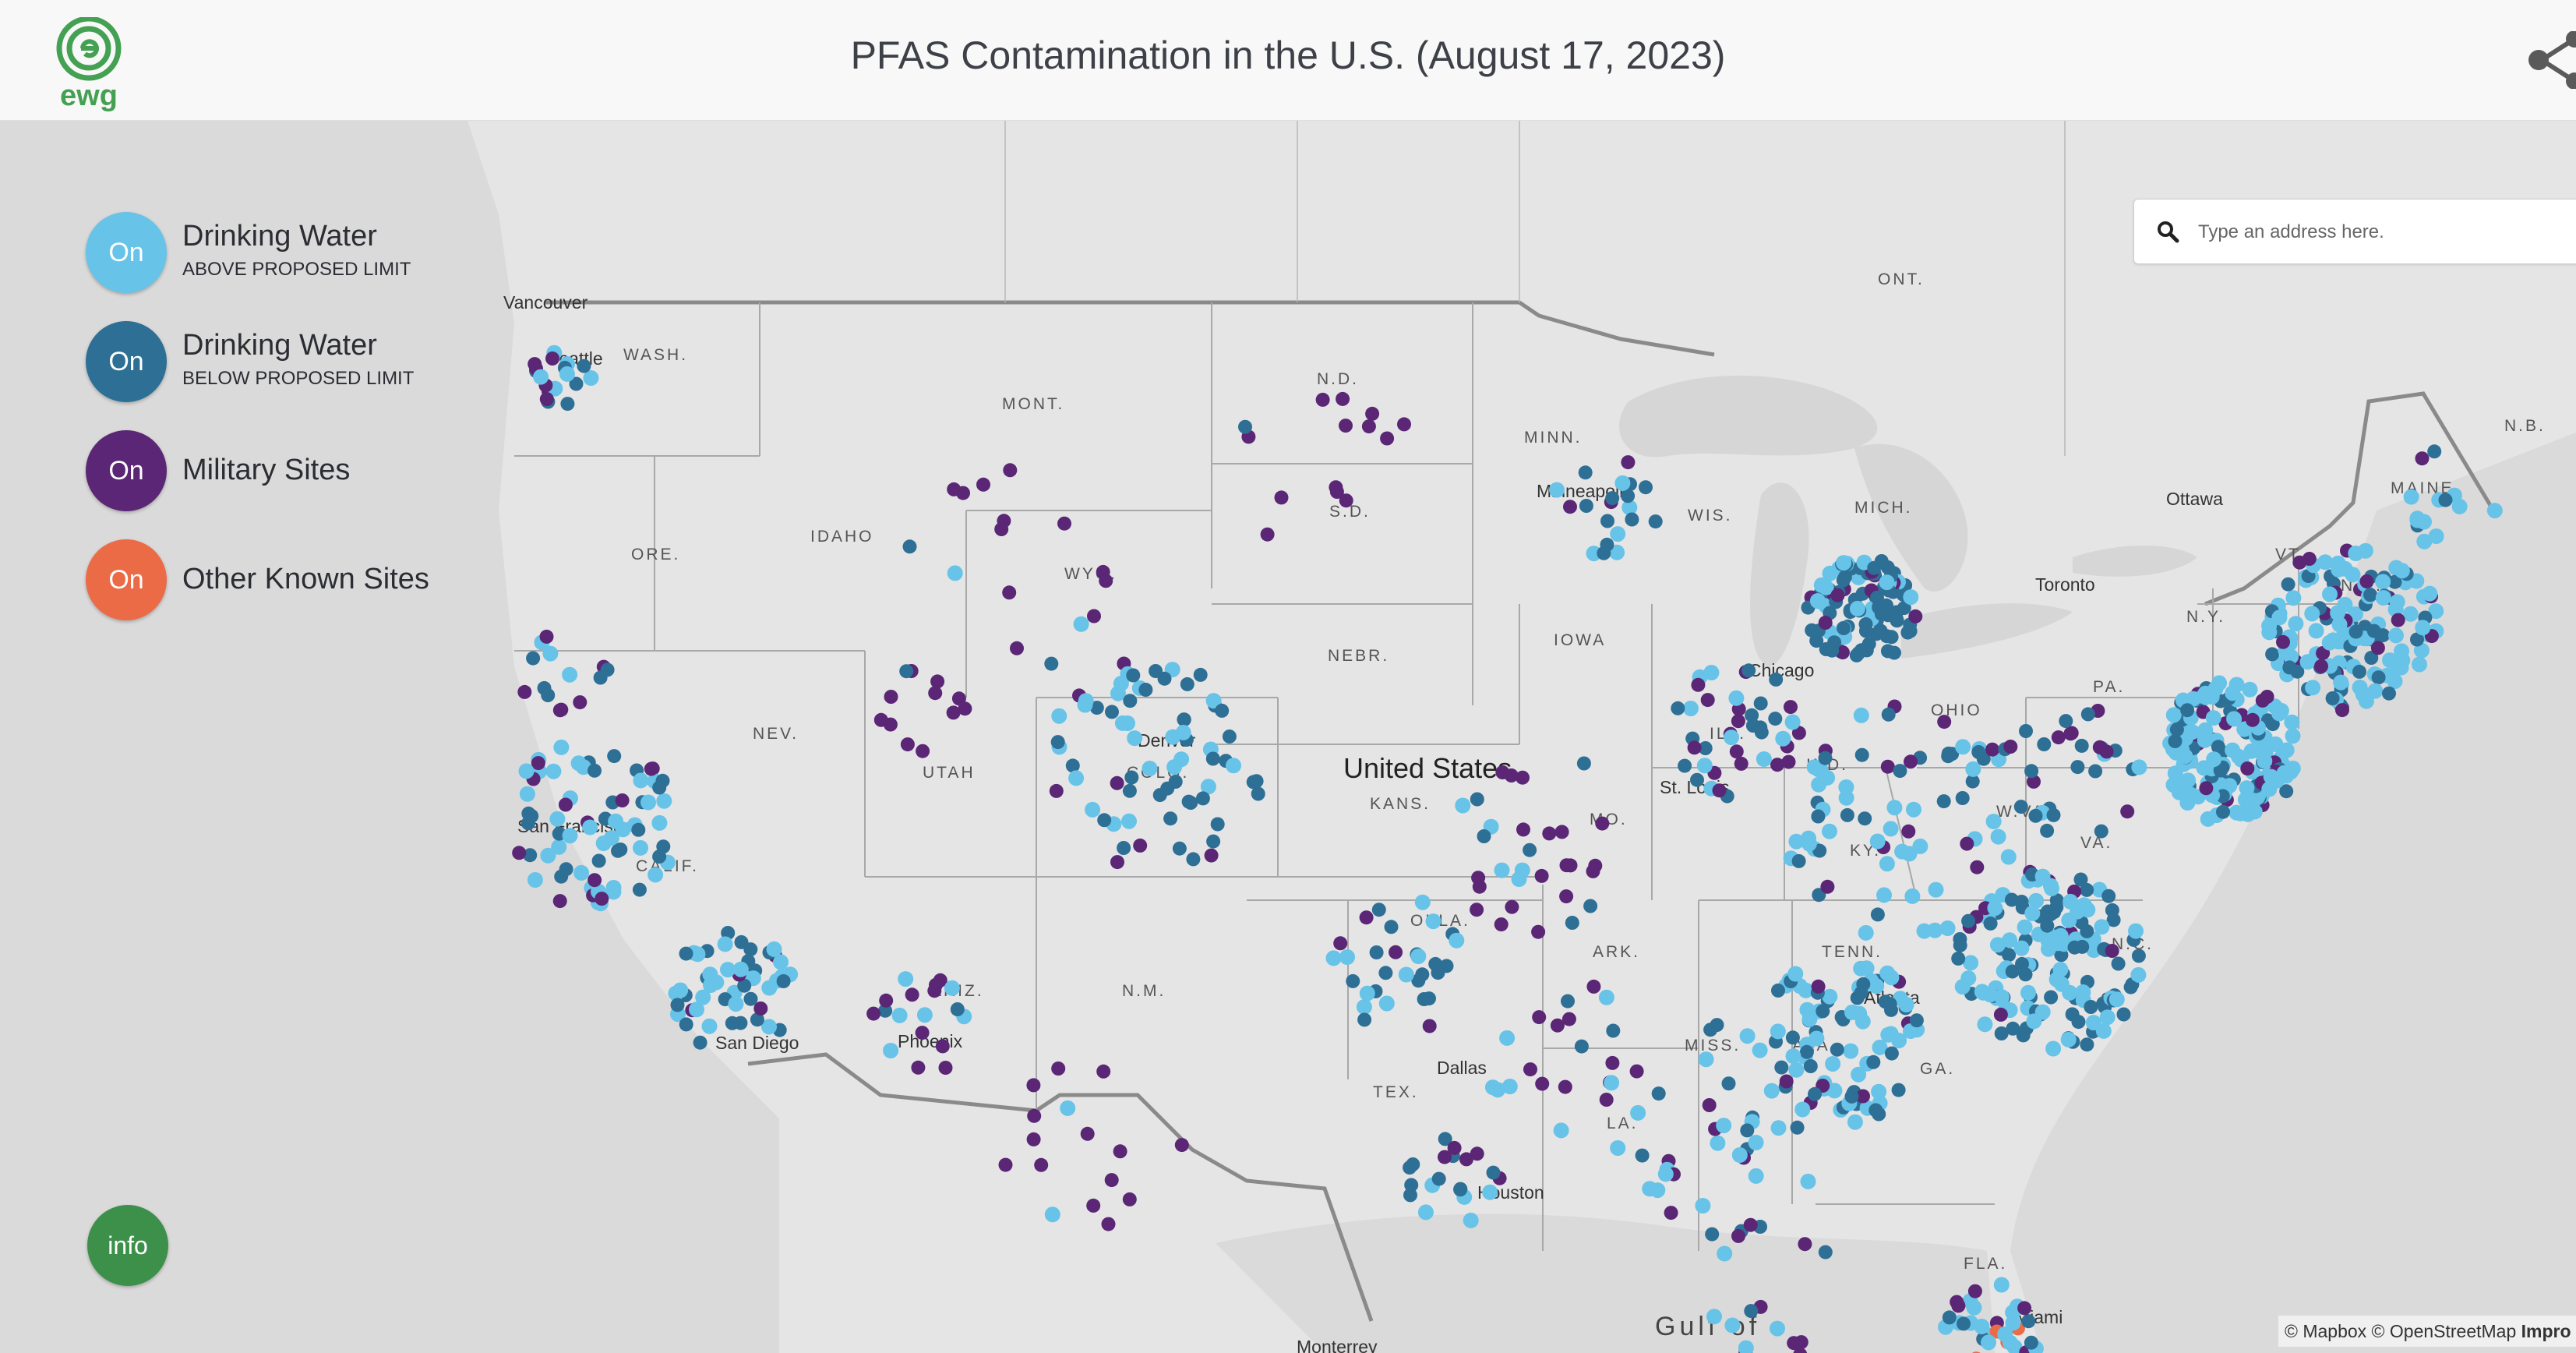 The height and width of the screenshot is (1353, 2576). Describe the element at coordinates (304, 582) in the screenshot. I see `legend-item-other-known-sites: On Other Known Sites` at that location.